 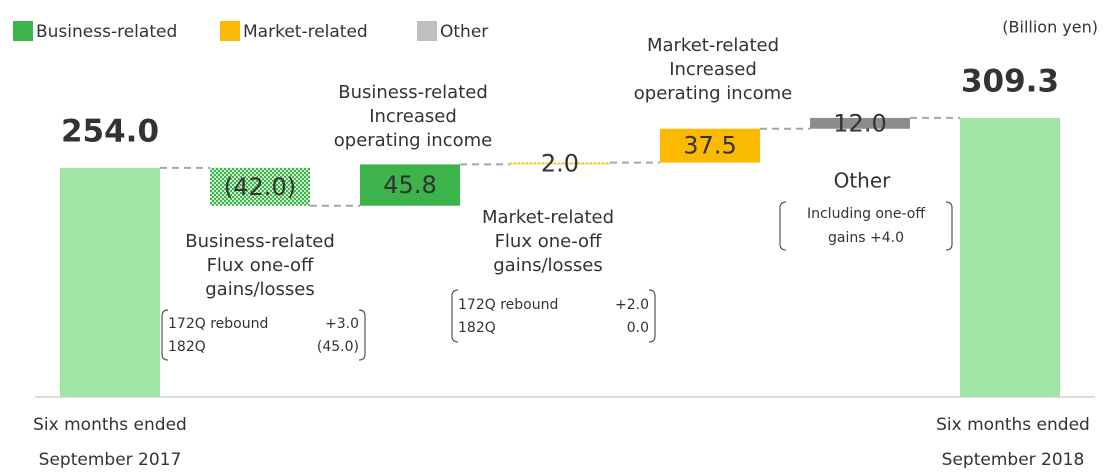 I want to click on legend-label: Other, so click(x=464, y=32).